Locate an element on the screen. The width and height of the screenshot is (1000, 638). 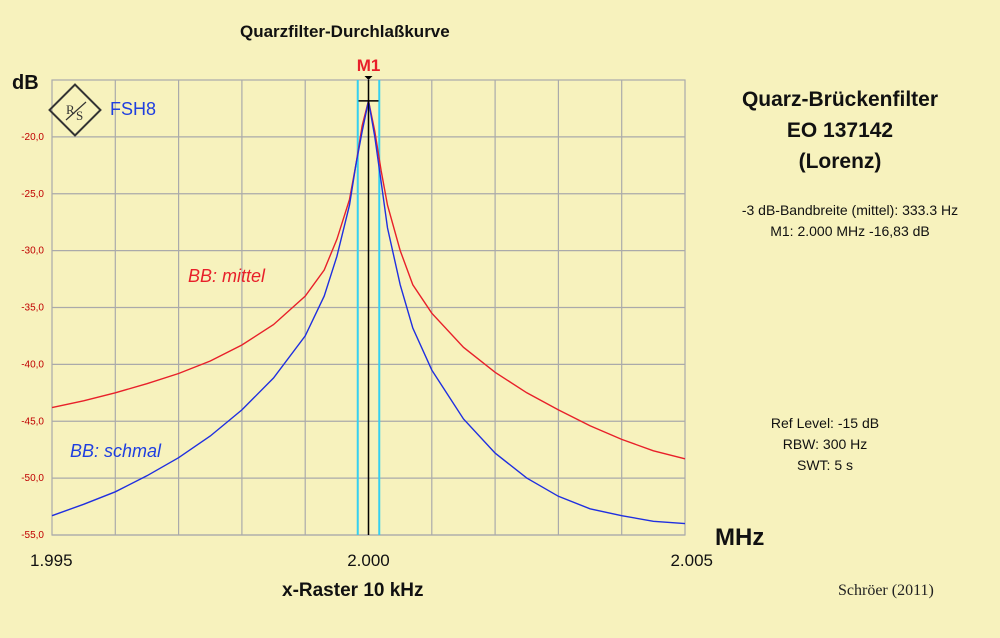
svg-text: R is located at coordinates (70, 109).